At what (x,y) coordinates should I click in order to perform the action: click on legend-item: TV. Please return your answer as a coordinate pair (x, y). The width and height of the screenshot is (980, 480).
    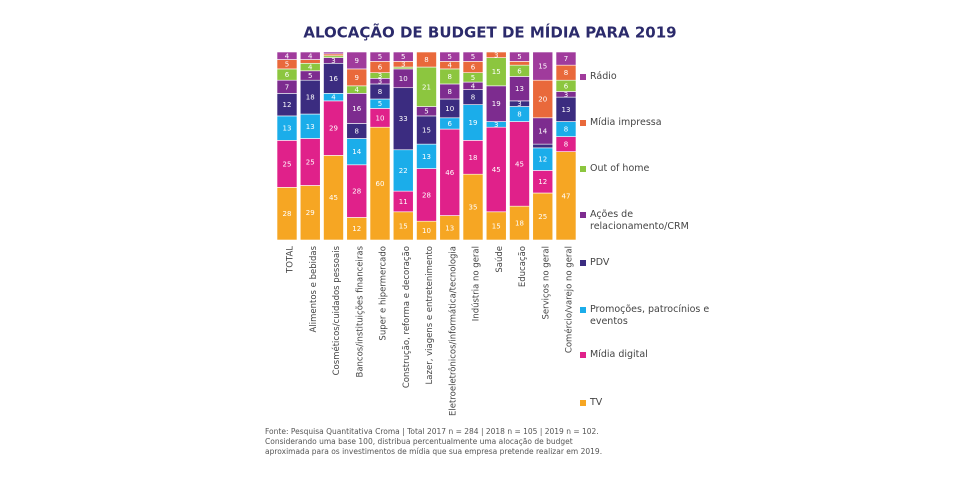
    Looking at the image, I should click on (650, 403).